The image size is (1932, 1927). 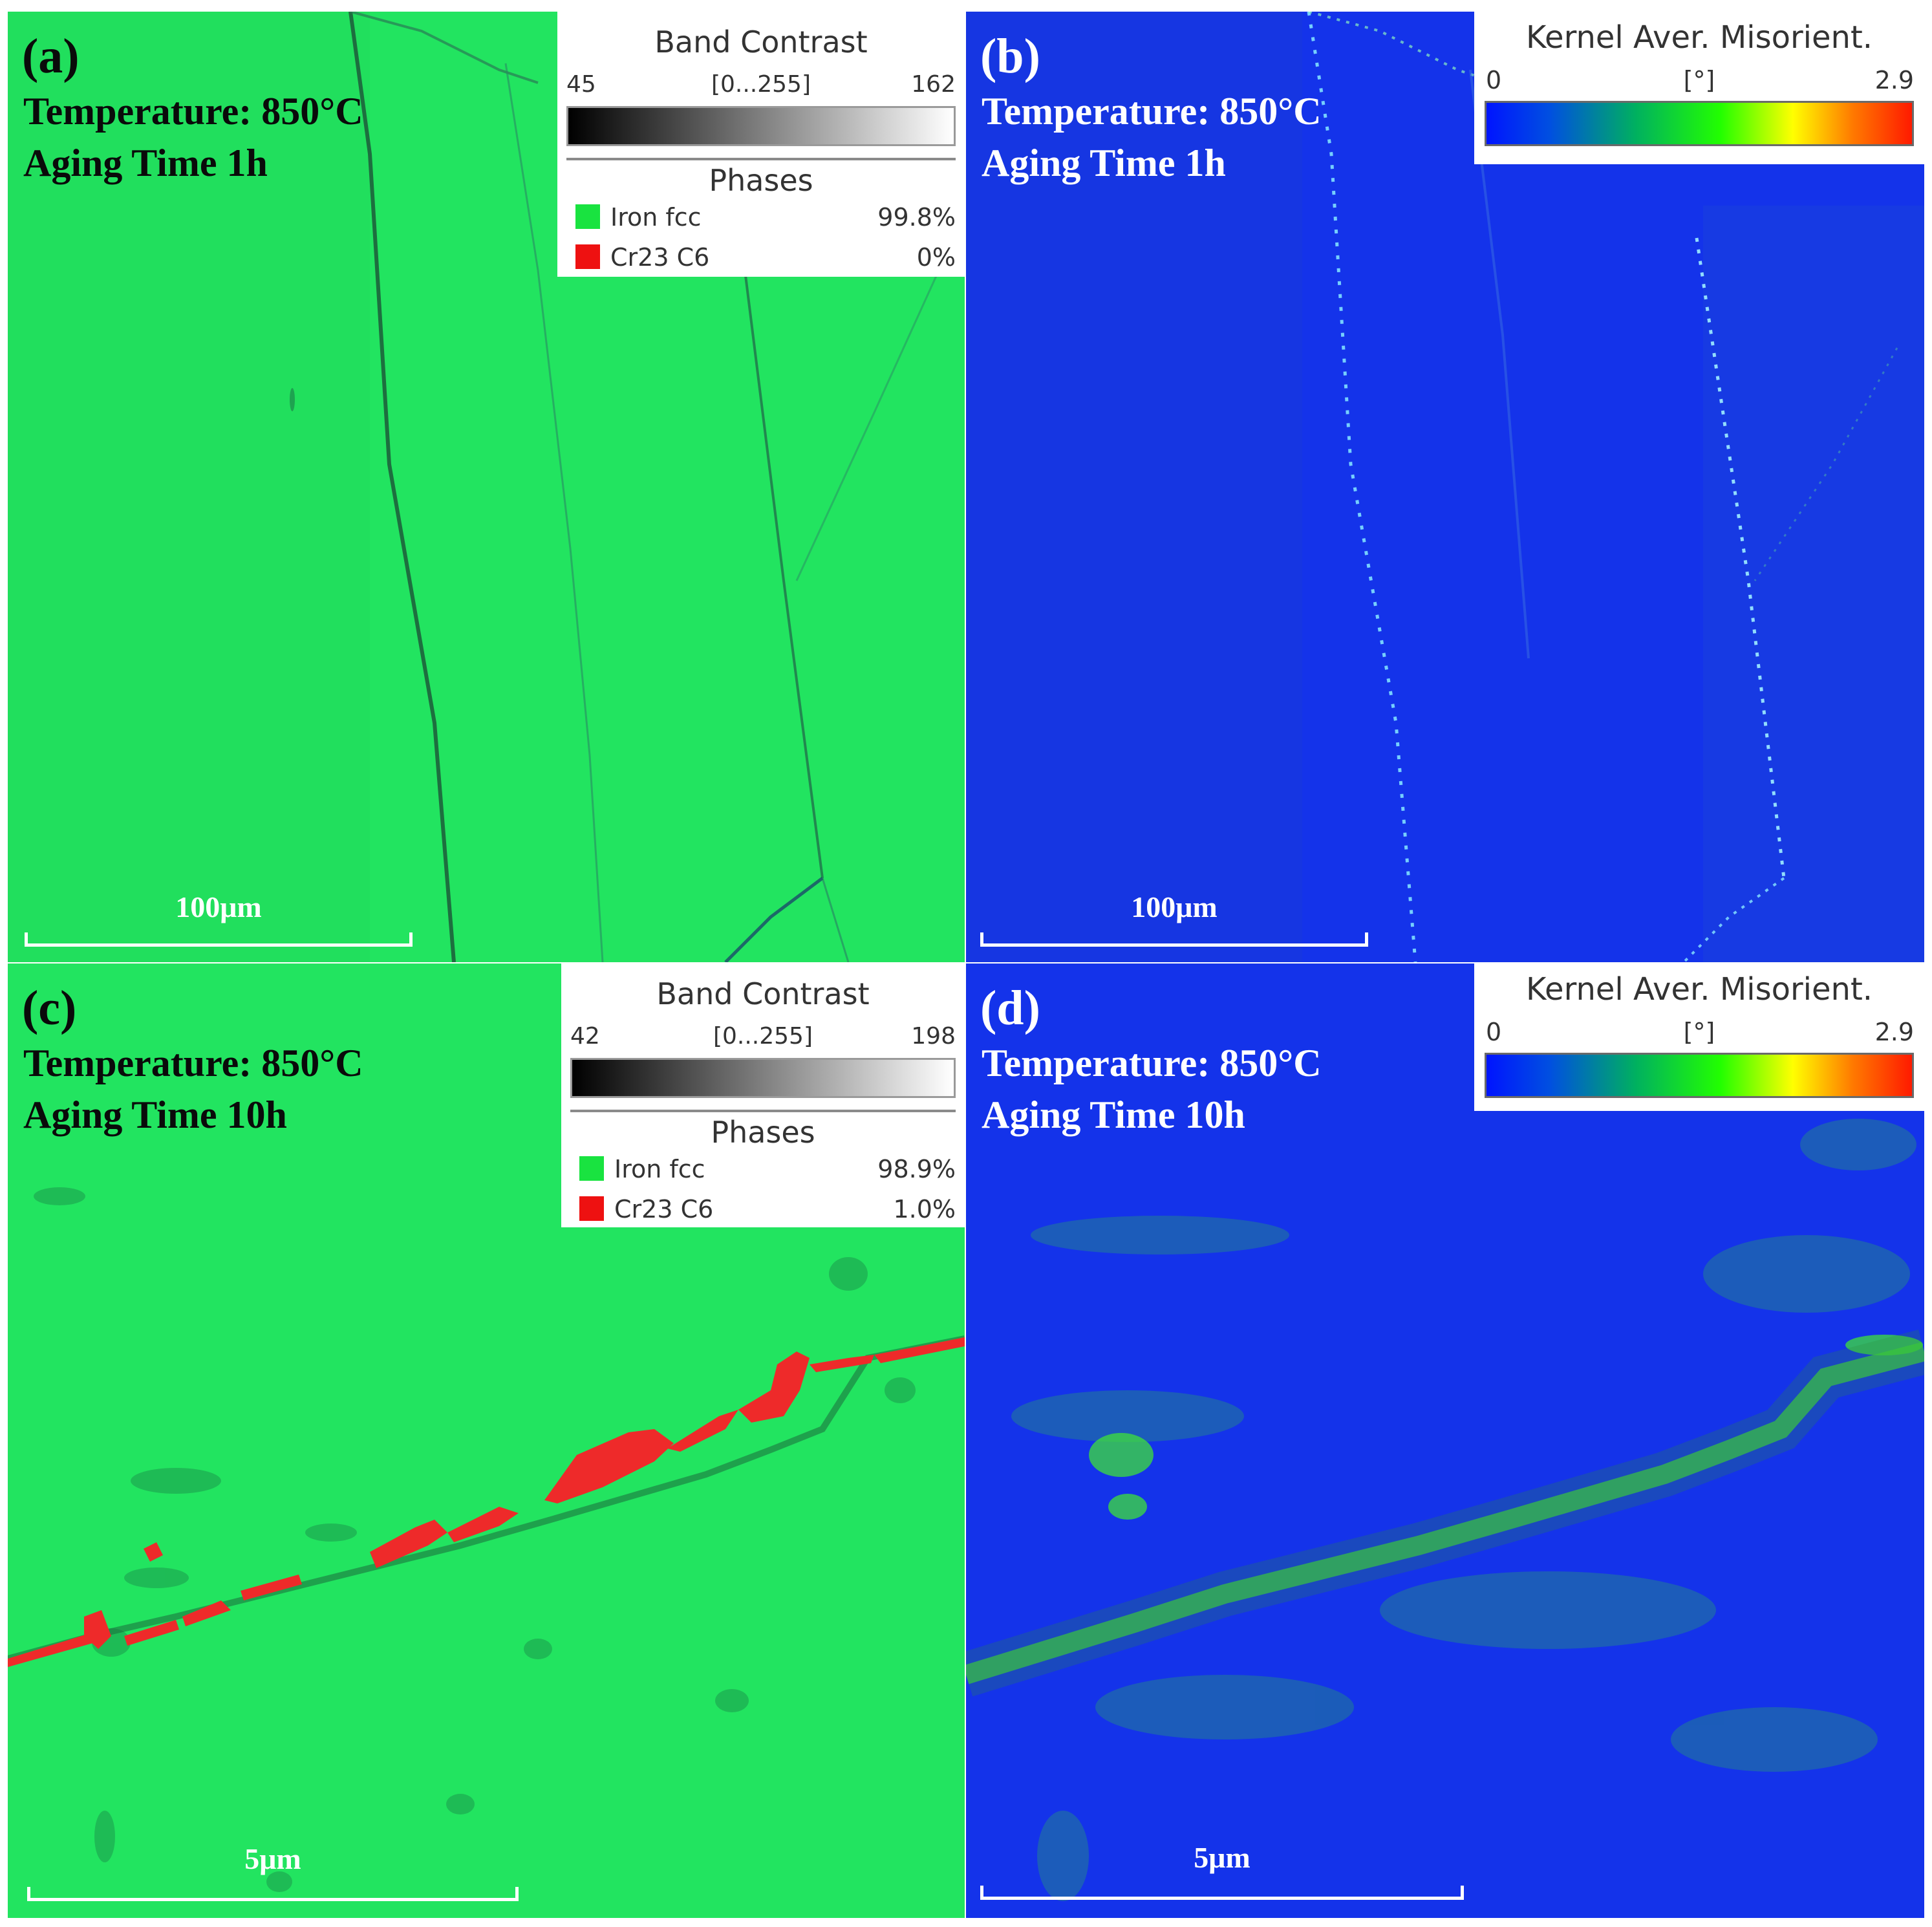 I want to click on phase-row: Cr23 C6 1.0%, so click(x=767, y=1209).